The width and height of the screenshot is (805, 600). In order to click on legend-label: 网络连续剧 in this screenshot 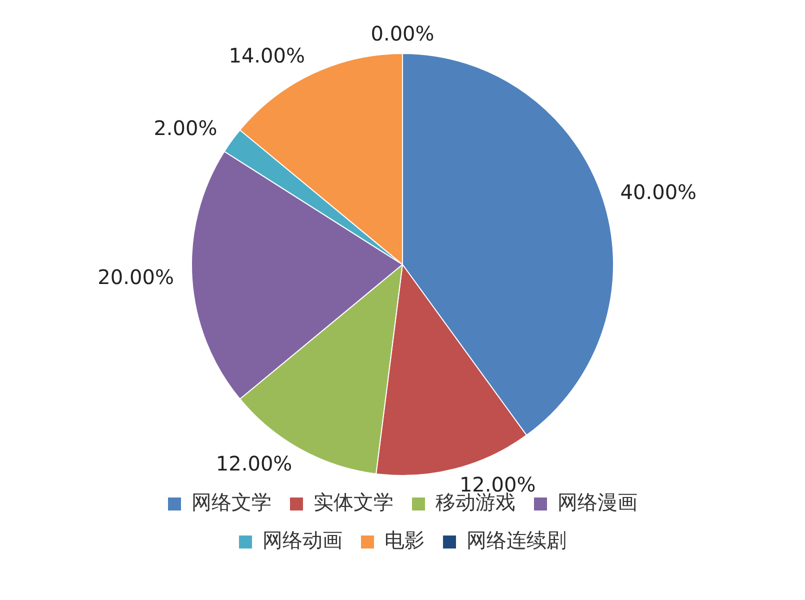, I will do `click(516, 540)`.